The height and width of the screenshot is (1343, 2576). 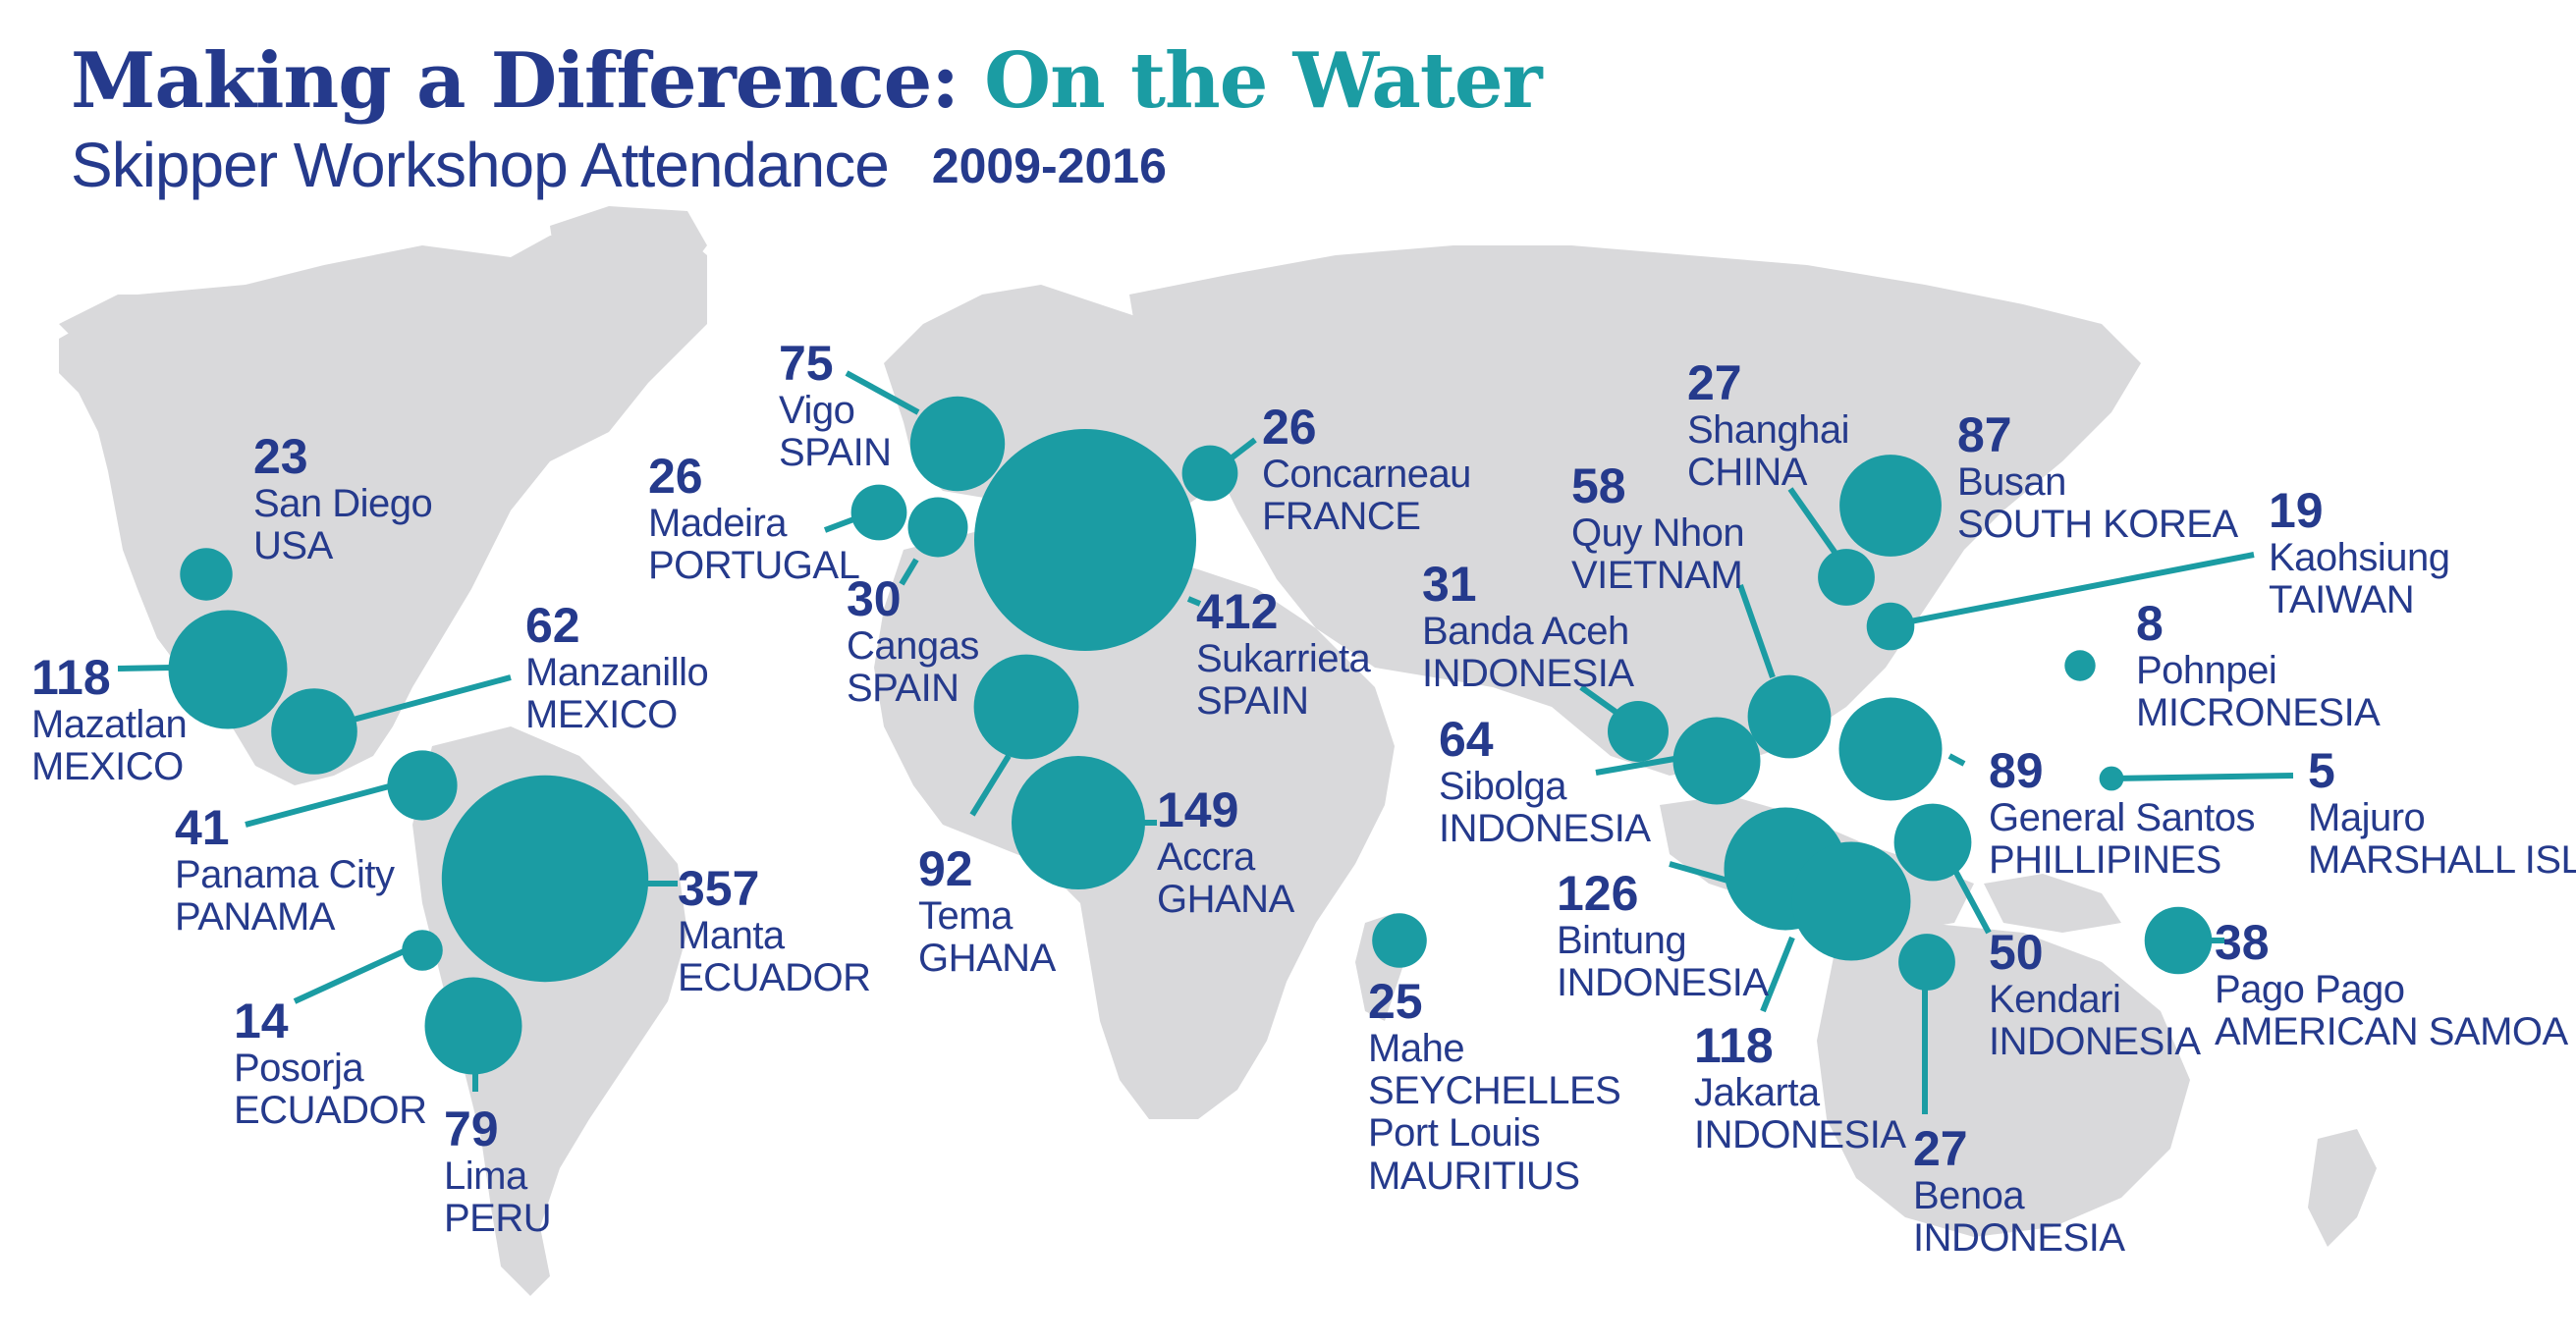 I want to click on australia-landmass, so click(x=2003, y=1080).